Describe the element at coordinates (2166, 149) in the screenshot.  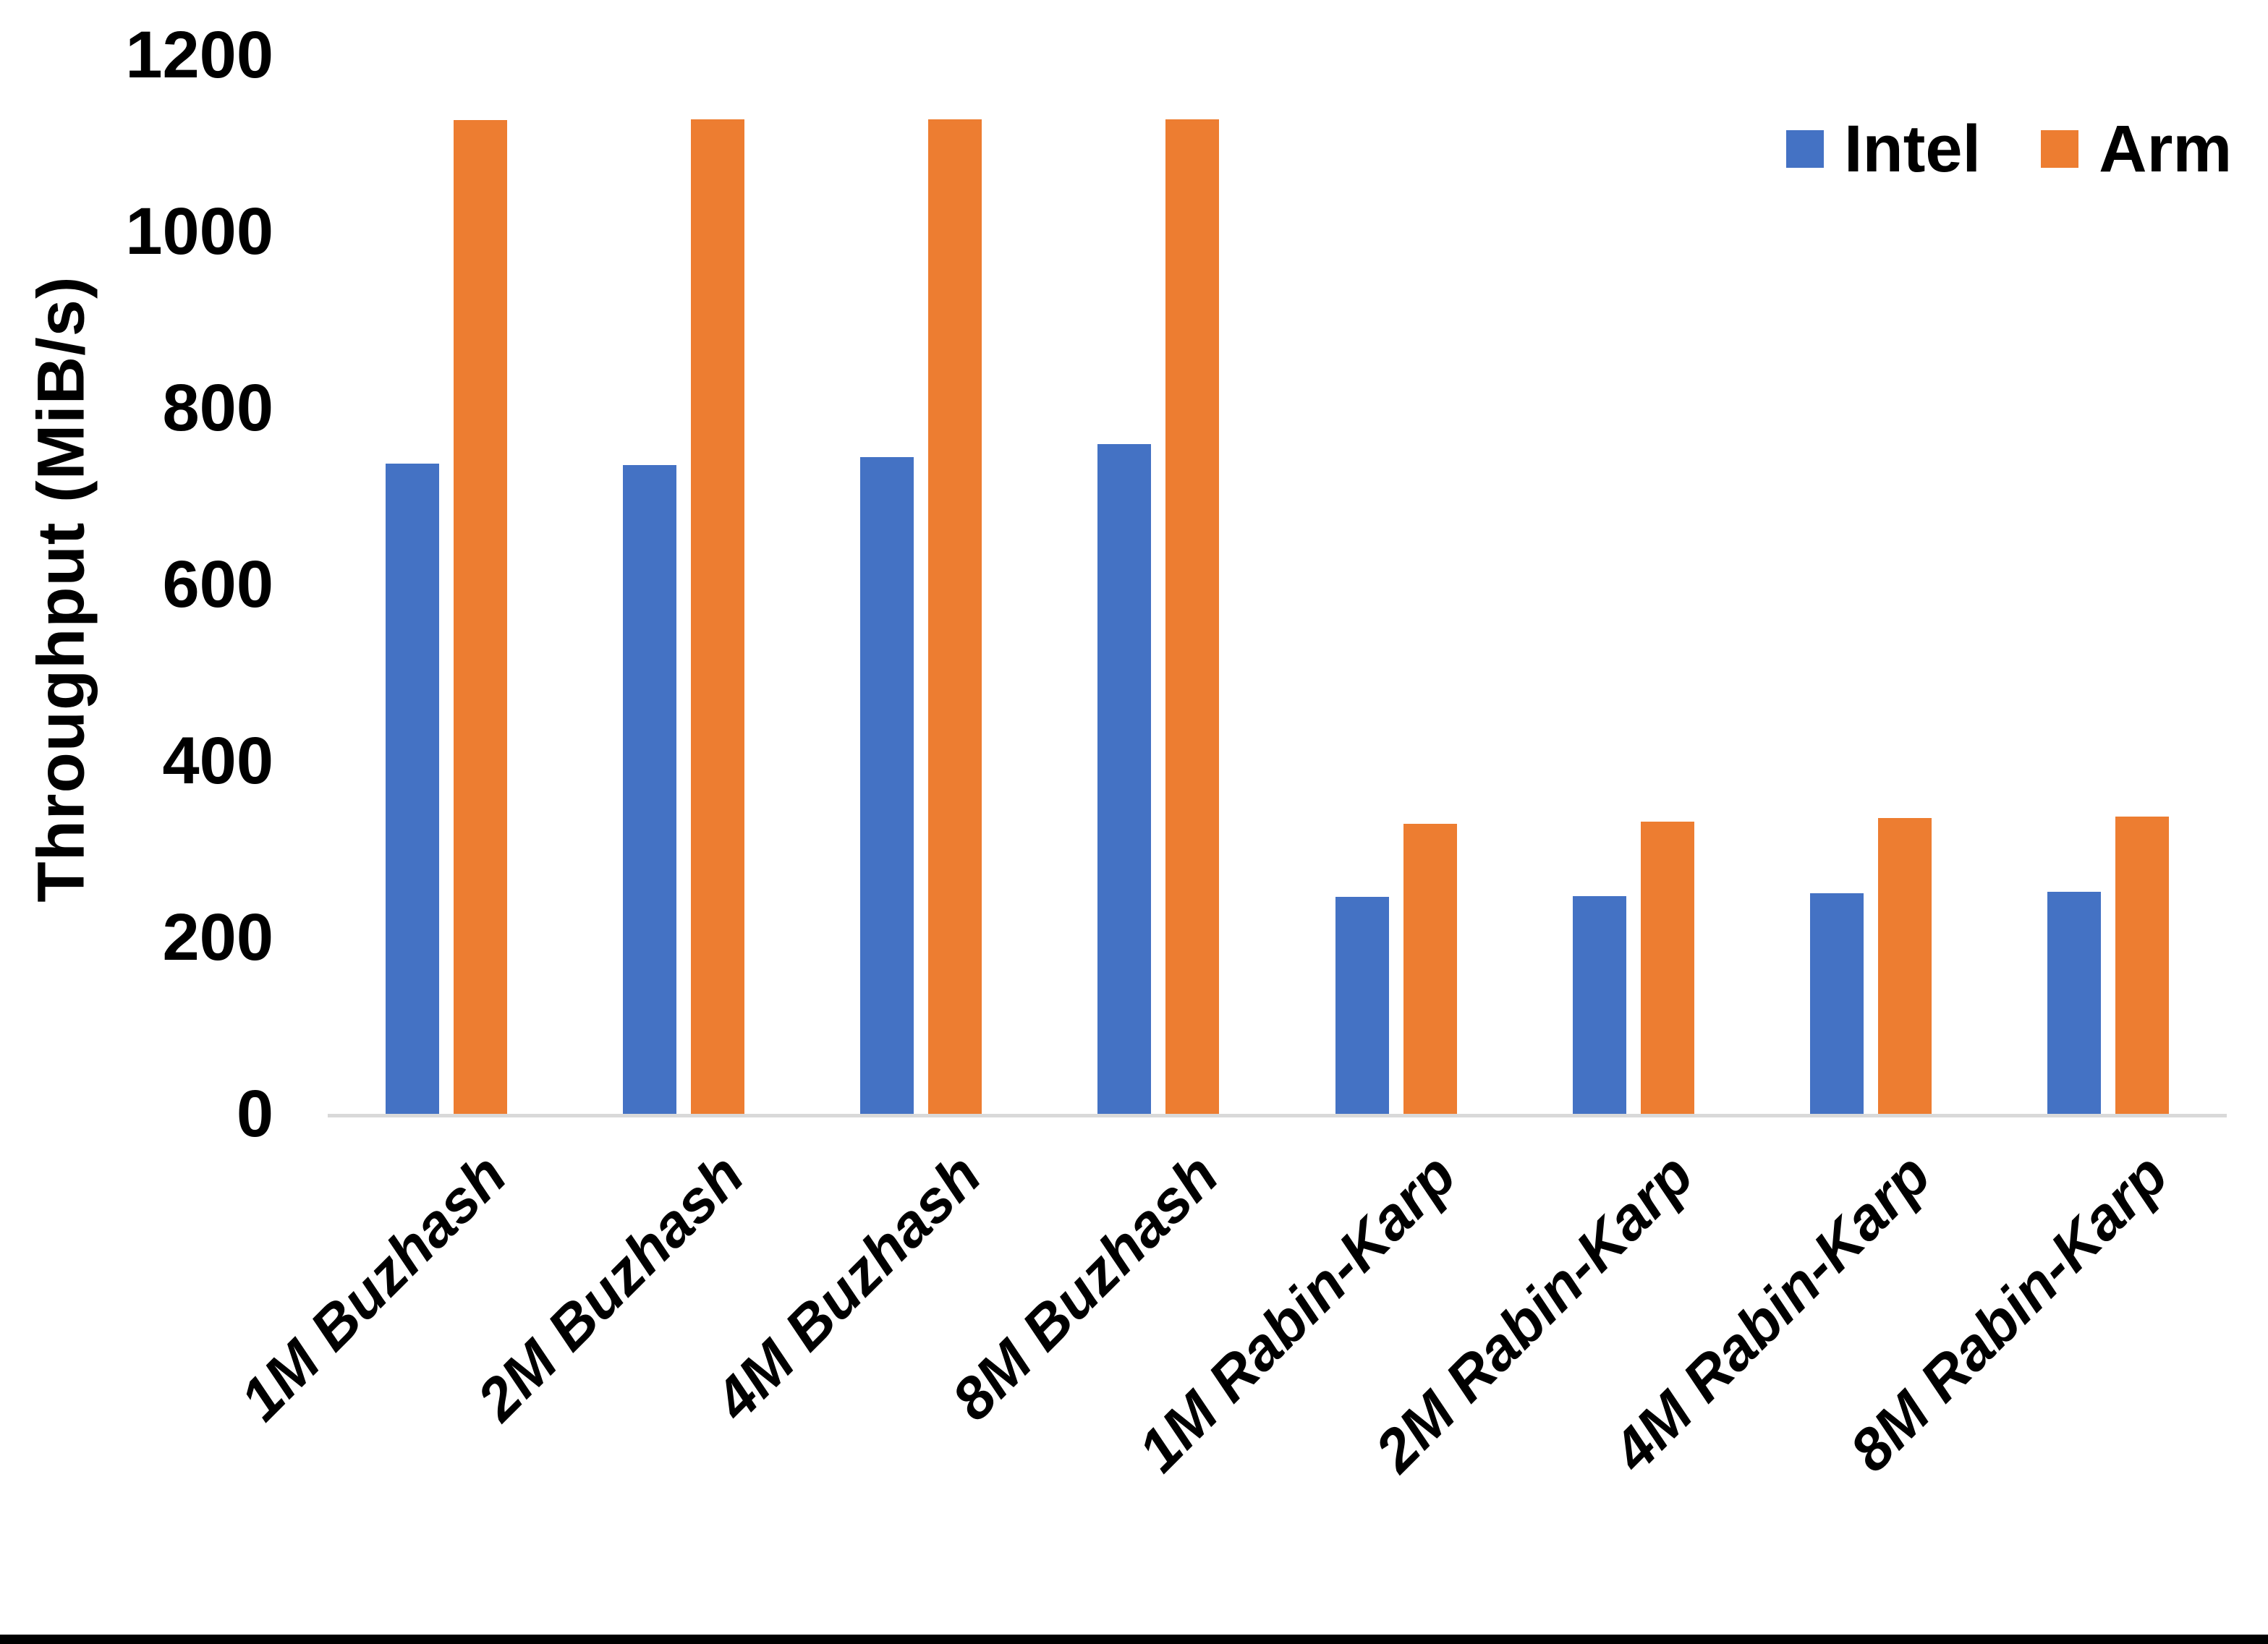
I see `legend-label-arm: Arm` at that location.